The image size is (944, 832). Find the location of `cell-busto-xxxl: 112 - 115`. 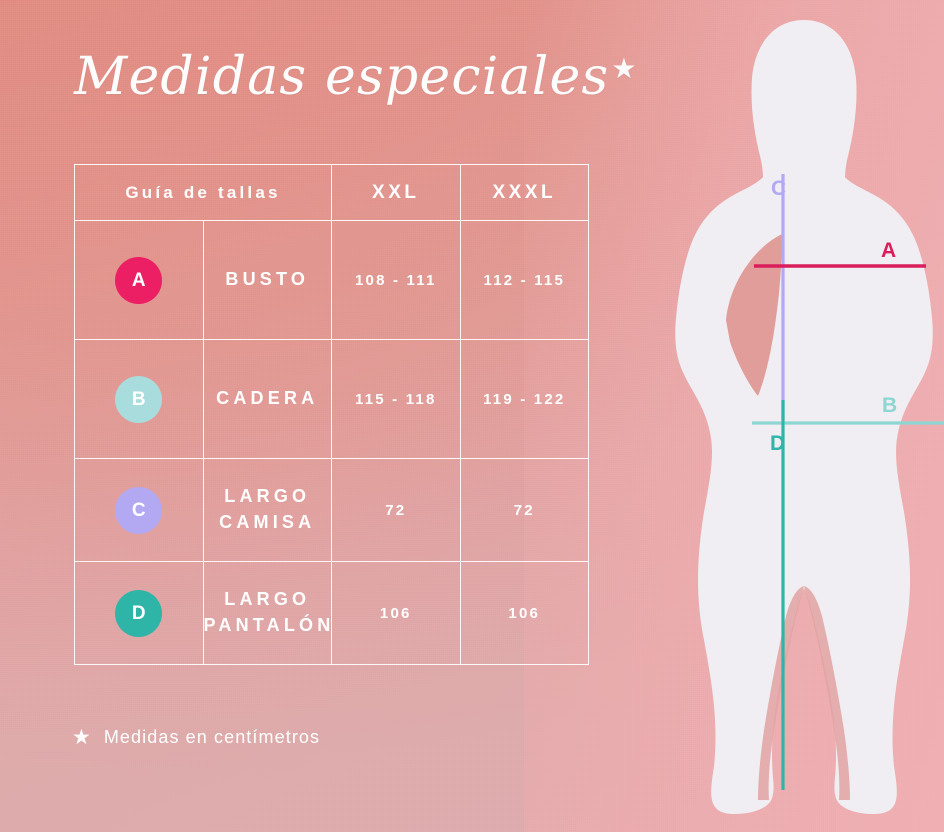

cell-busto-xxxl: 112 - 115 is located at coordinates (524, 280).